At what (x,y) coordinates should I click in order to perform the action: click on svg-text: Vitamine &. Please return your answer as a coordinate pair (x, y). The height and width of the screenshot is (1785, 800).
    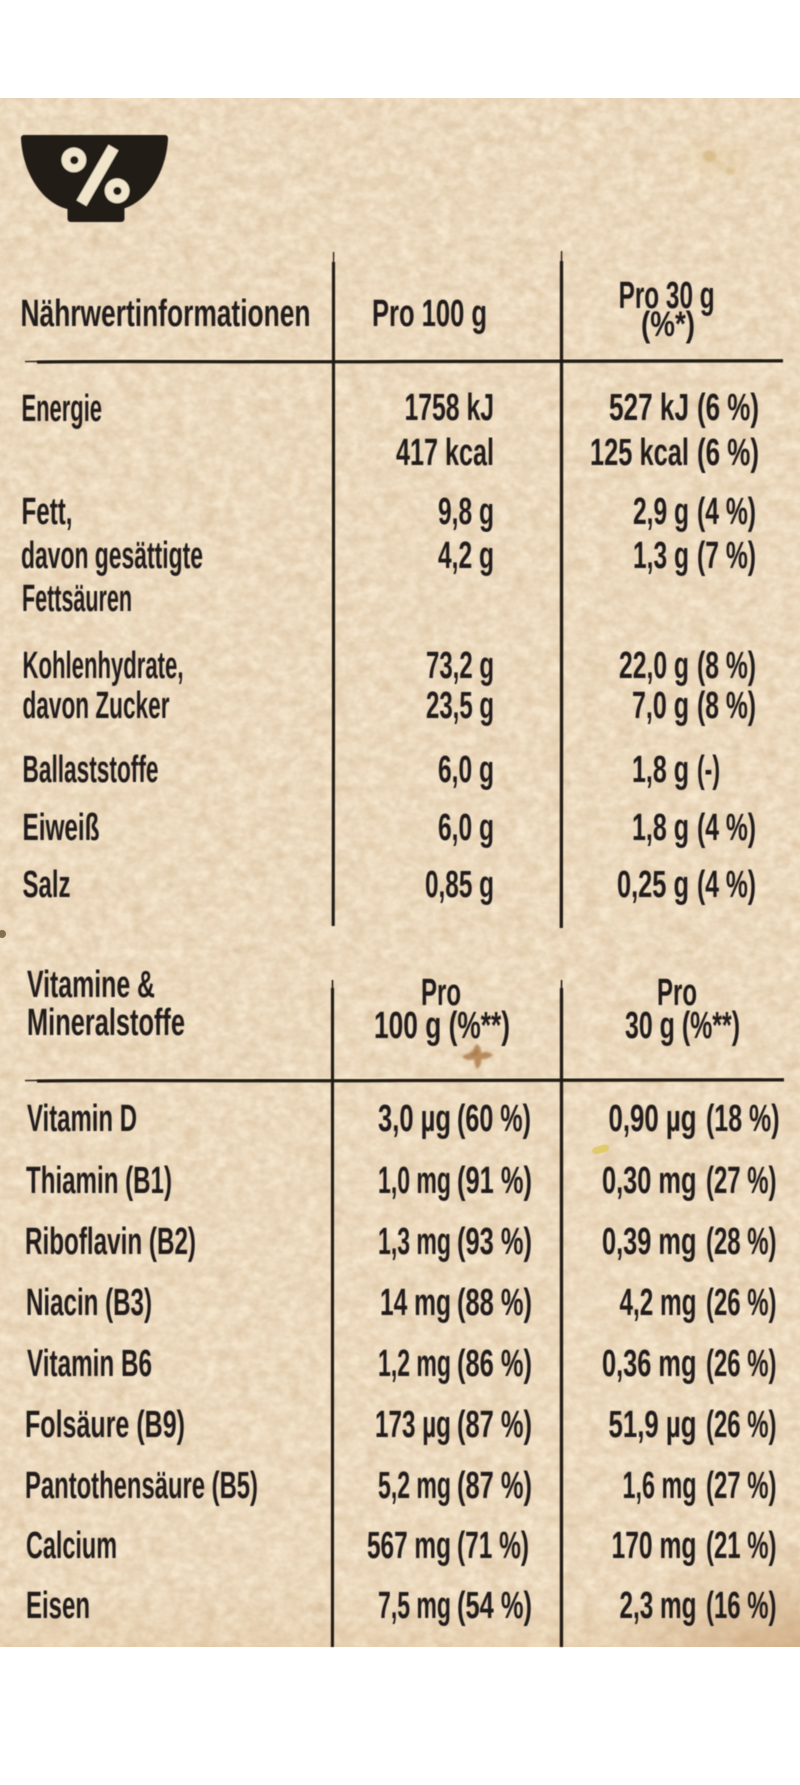
    Looking at the image, I should click on (91, 985).